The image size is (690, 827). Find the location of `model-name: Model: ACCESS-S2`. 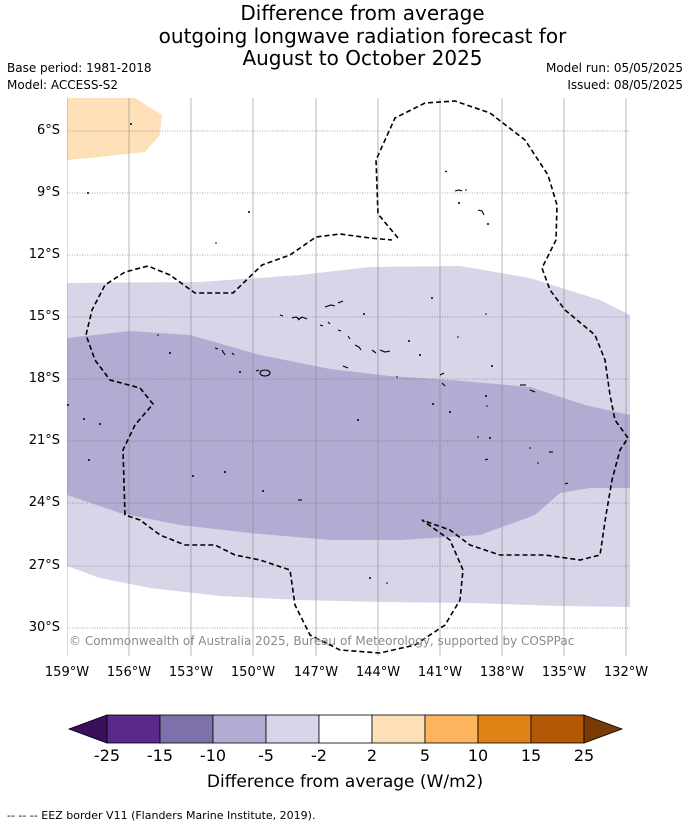

model-name: Model: ACCESS-S2 is located at coordinates (63, 85).